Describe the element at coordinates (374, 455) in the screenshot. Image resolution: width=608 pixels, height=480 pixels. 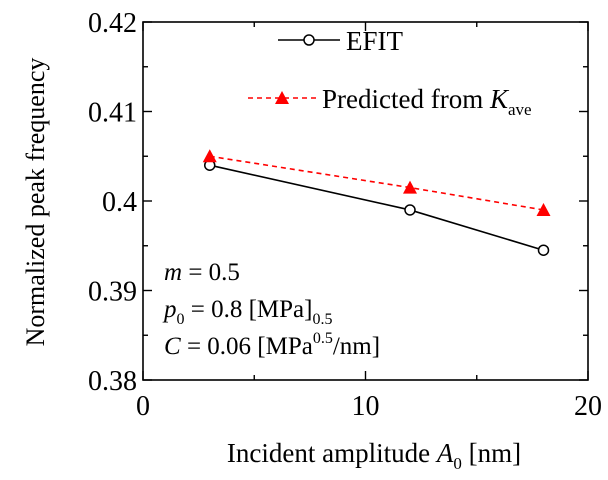
I see `x-axis-label: Incident amplitude A0 [nm]` at that location.